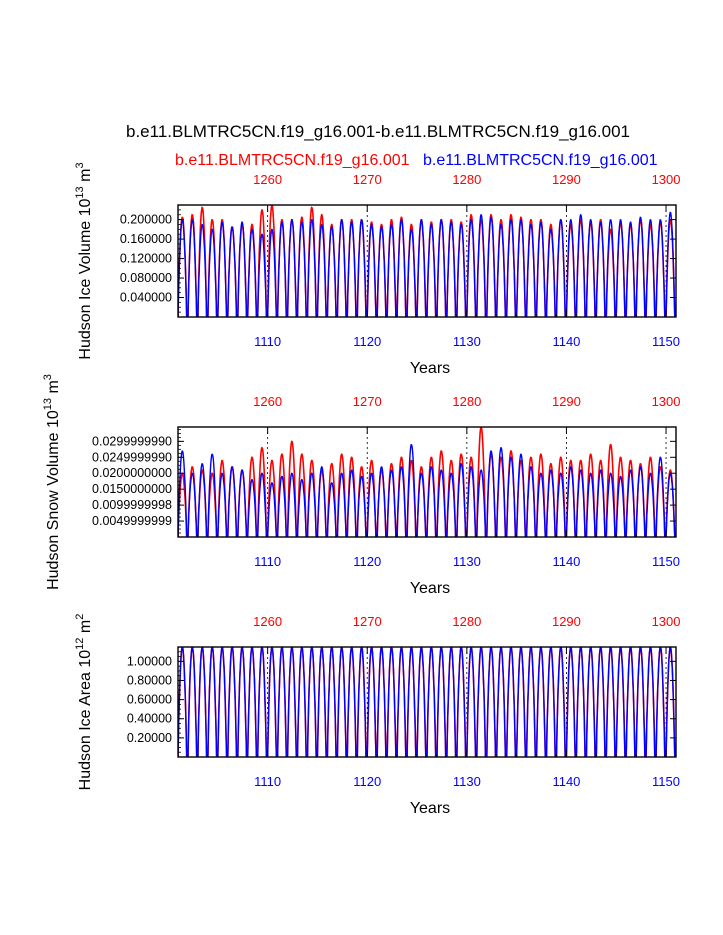 The width and height of the screenshot is (723, 935). I want to click on series-red-line, so click(427, 482).